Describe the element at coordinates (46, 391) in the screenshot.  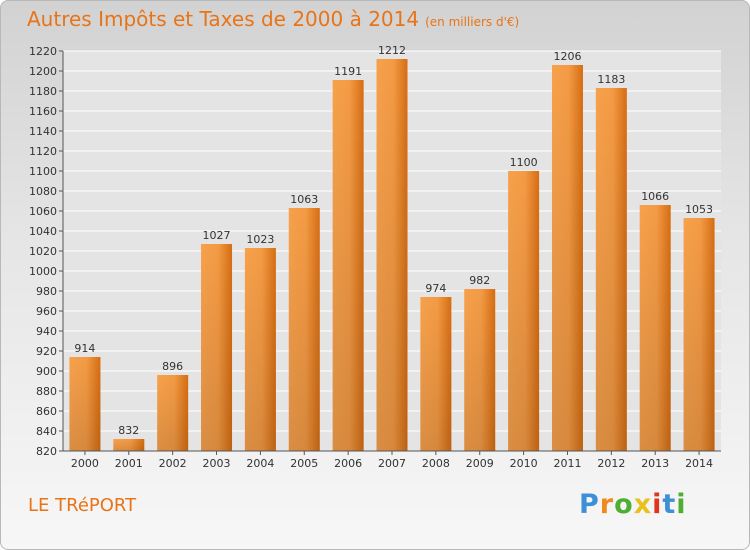
I see `y-tick-label: 880` at that location.